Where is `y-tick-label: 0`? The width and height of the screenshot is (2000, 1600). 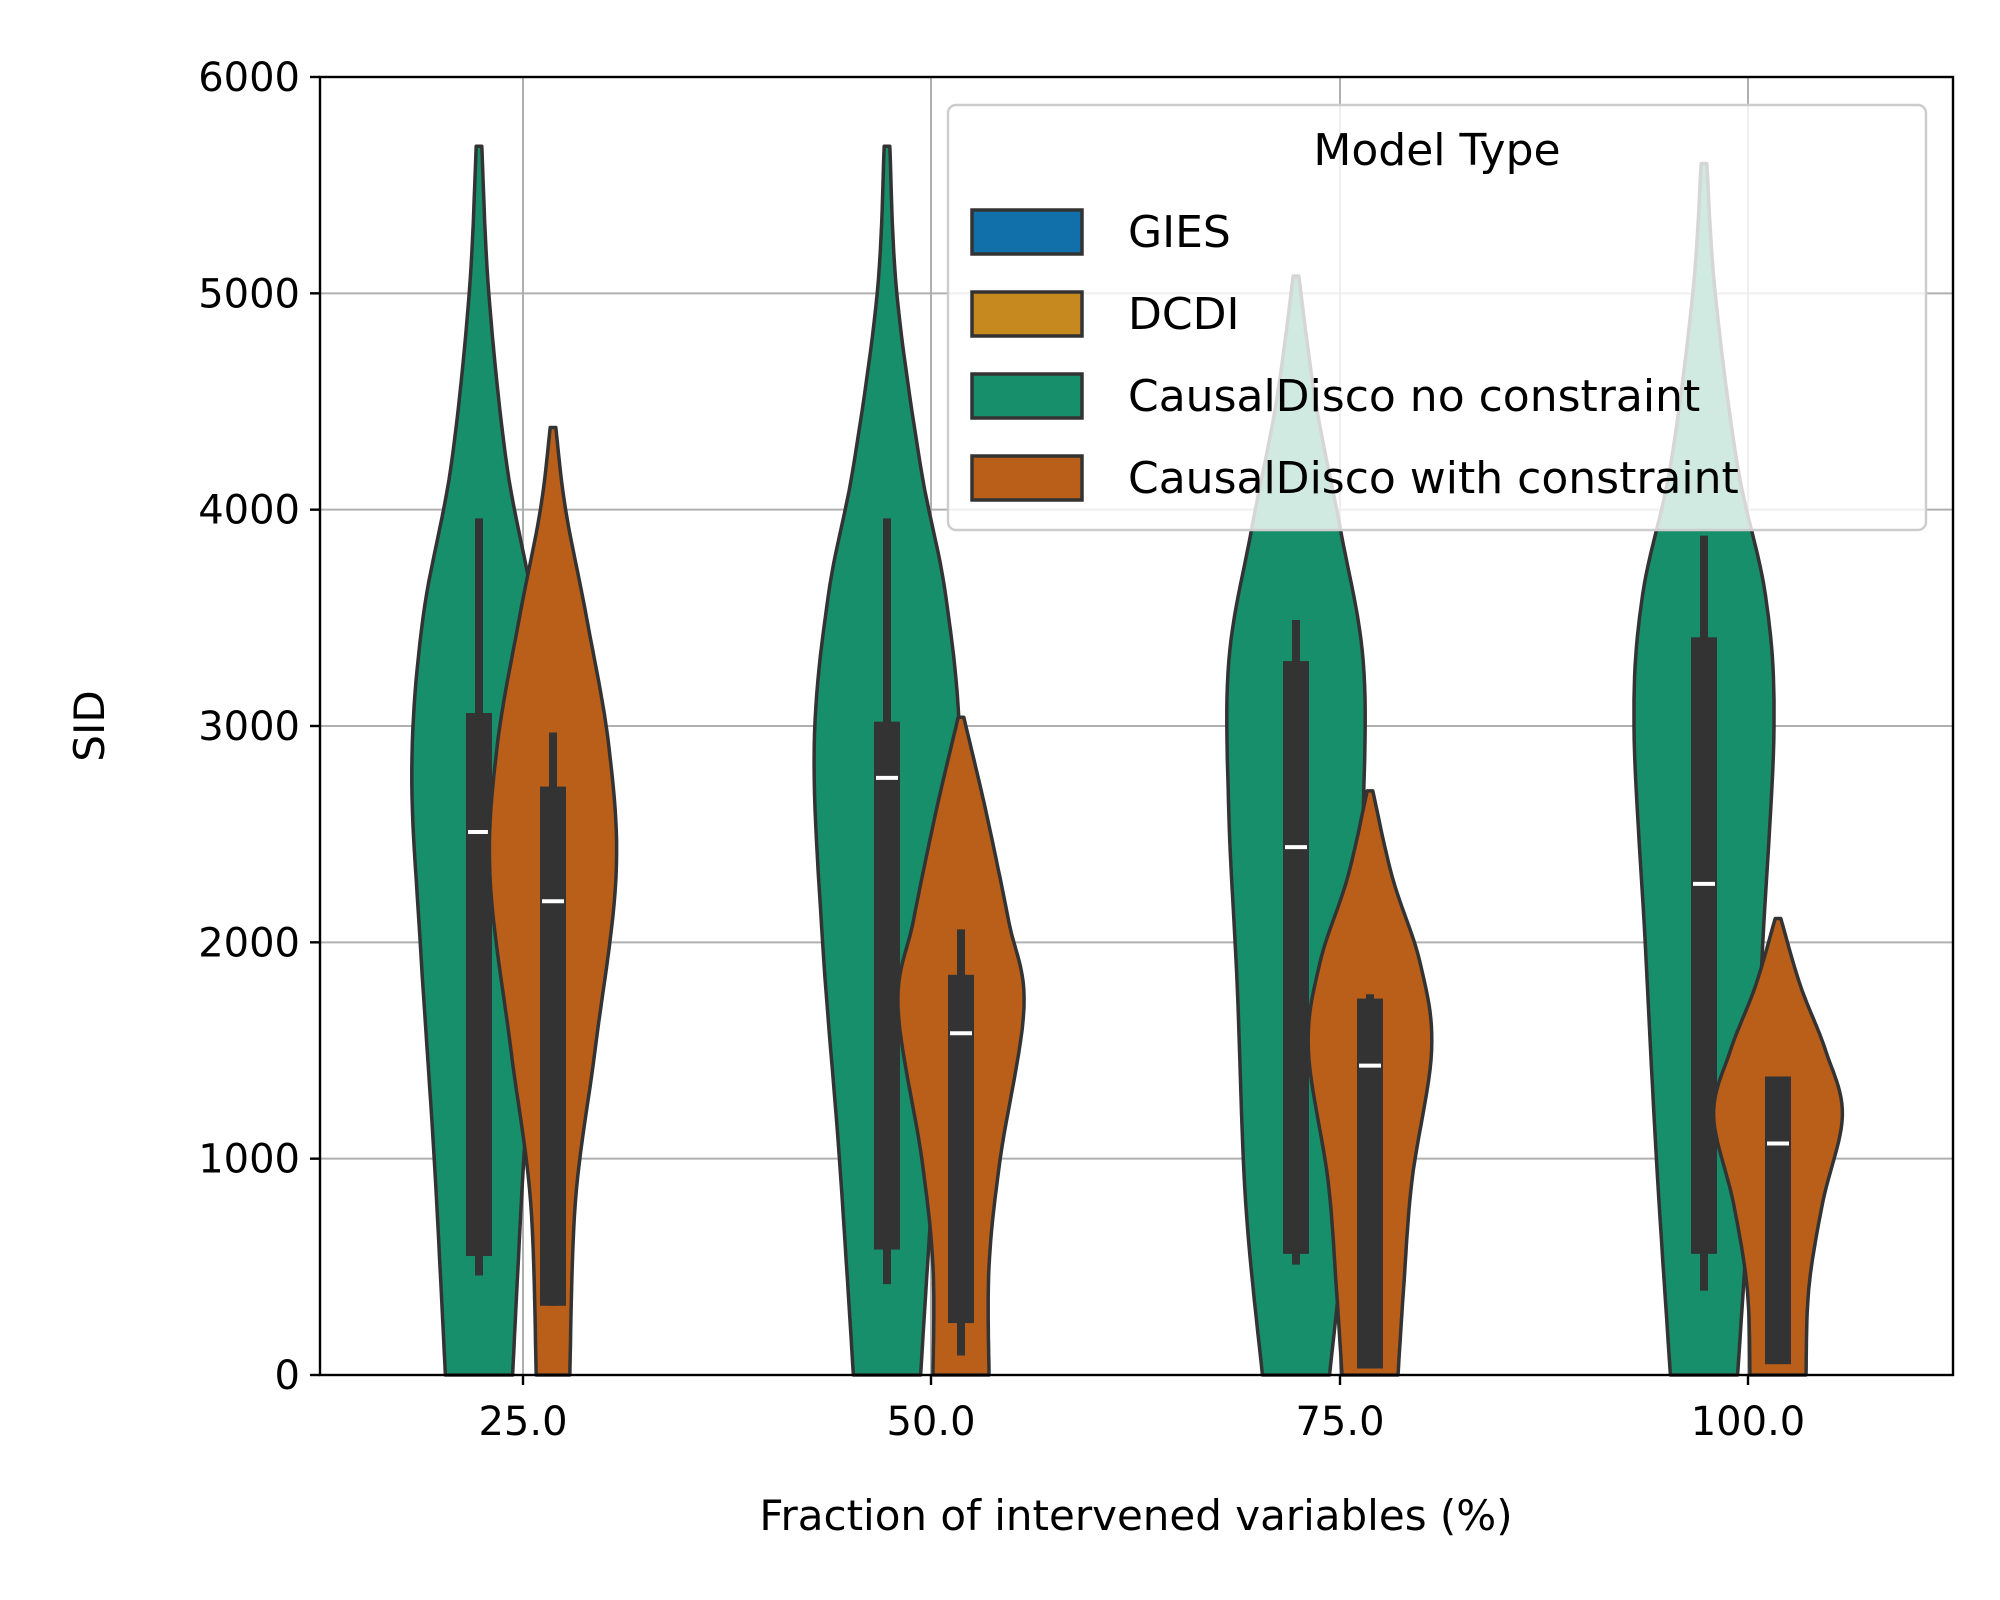
y-tick-label: 0 is located at coordinates (287, 1376).